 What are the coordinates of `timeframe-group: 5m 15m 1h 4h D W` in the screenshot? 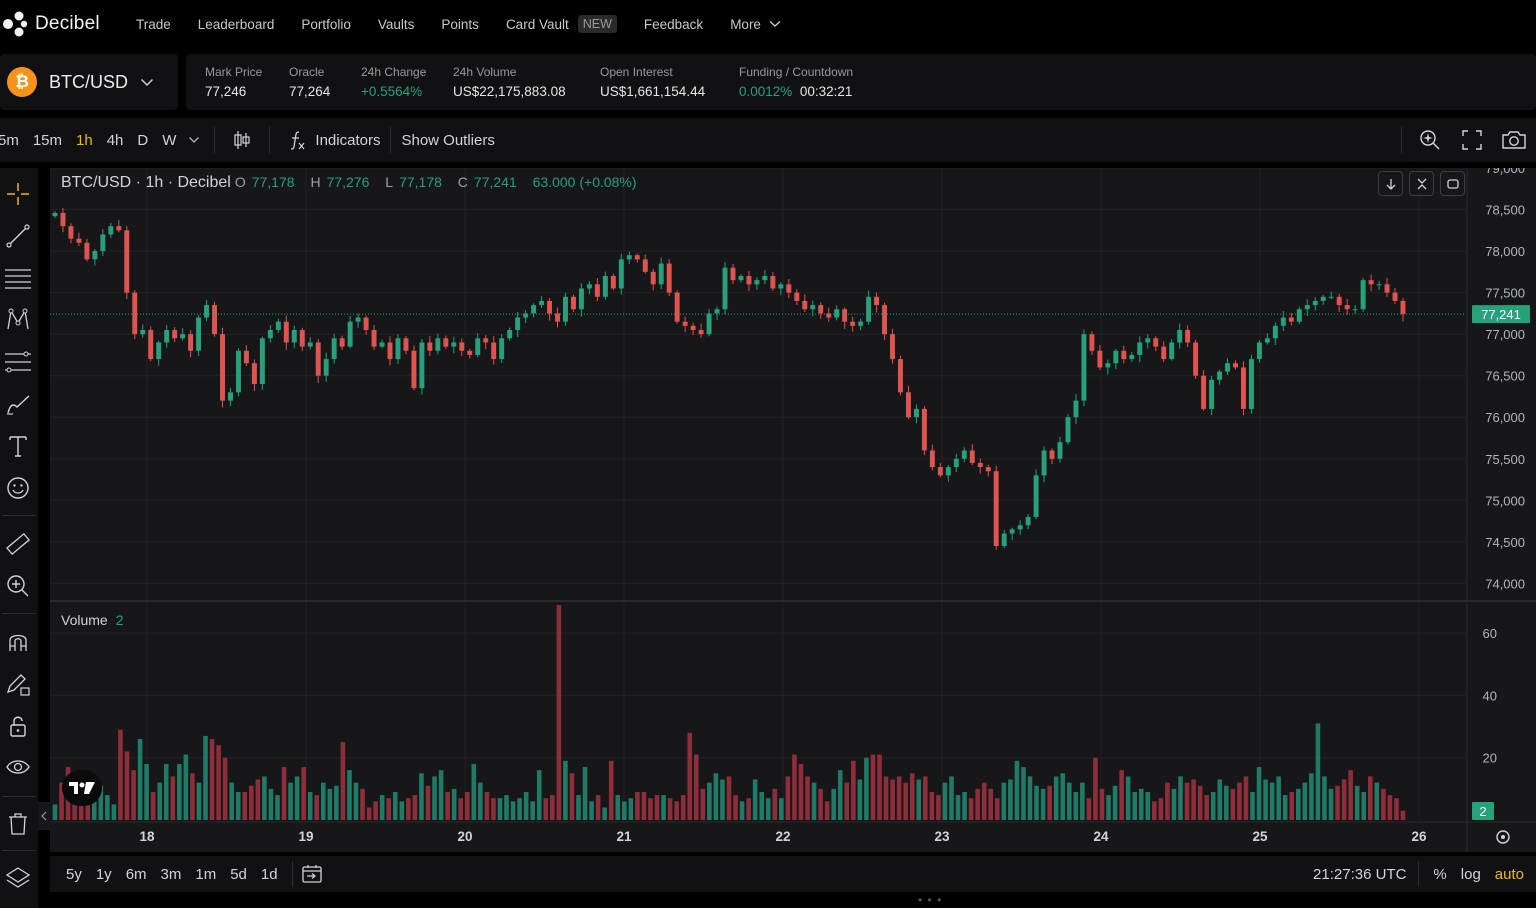 It's located at (100, 140).